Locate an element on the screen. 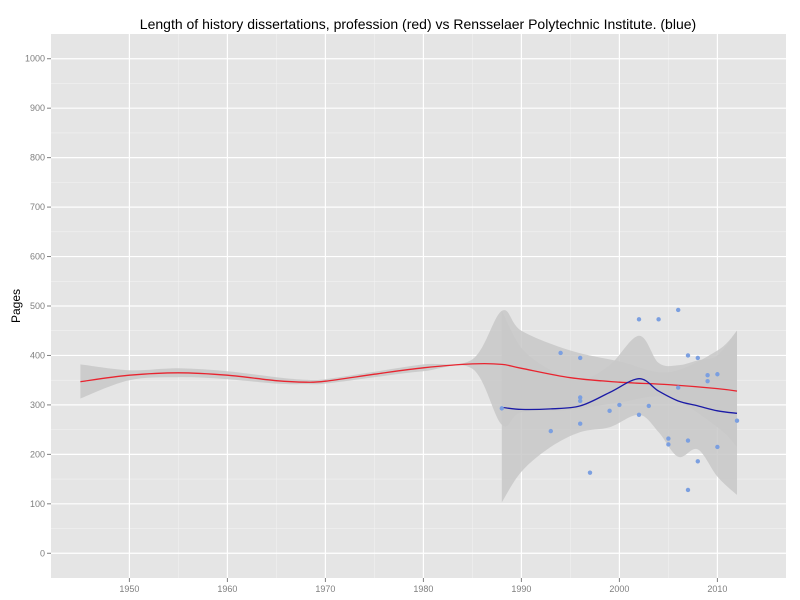 This screenshot has height=600, width=800. x-tick-label: 1990 is located at coordinates (521, 589).